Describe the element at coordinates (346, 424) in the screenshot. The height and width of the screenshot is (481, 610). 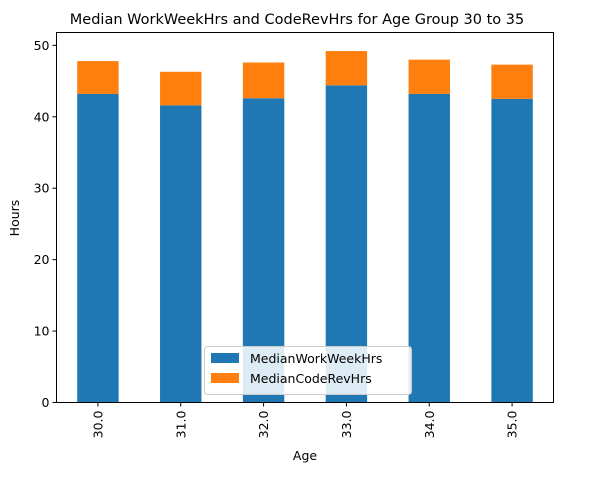
I see `x-tick-label-33.0: 33.0` at that location.